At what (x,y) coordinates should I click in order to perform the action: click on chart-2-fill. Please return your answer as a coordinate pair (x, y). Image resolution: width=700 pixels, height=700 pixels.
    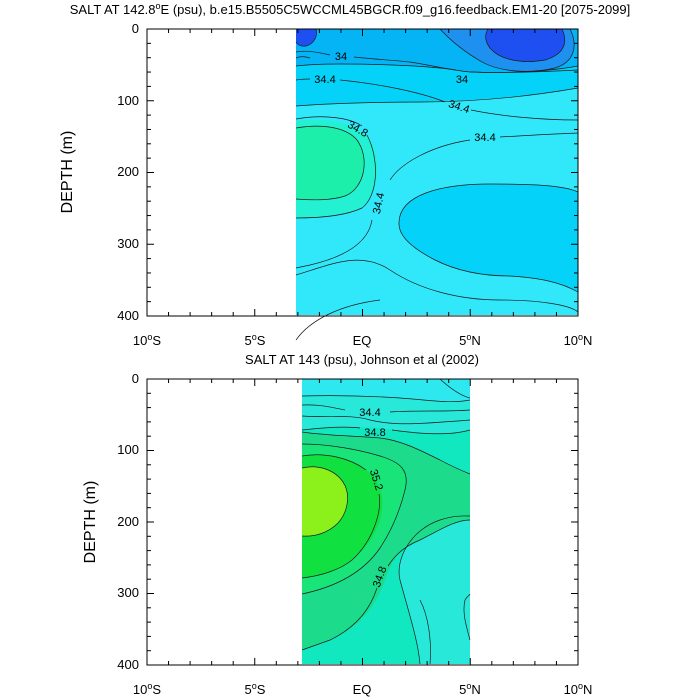
    Looking at the image, I should click on (386, 521).